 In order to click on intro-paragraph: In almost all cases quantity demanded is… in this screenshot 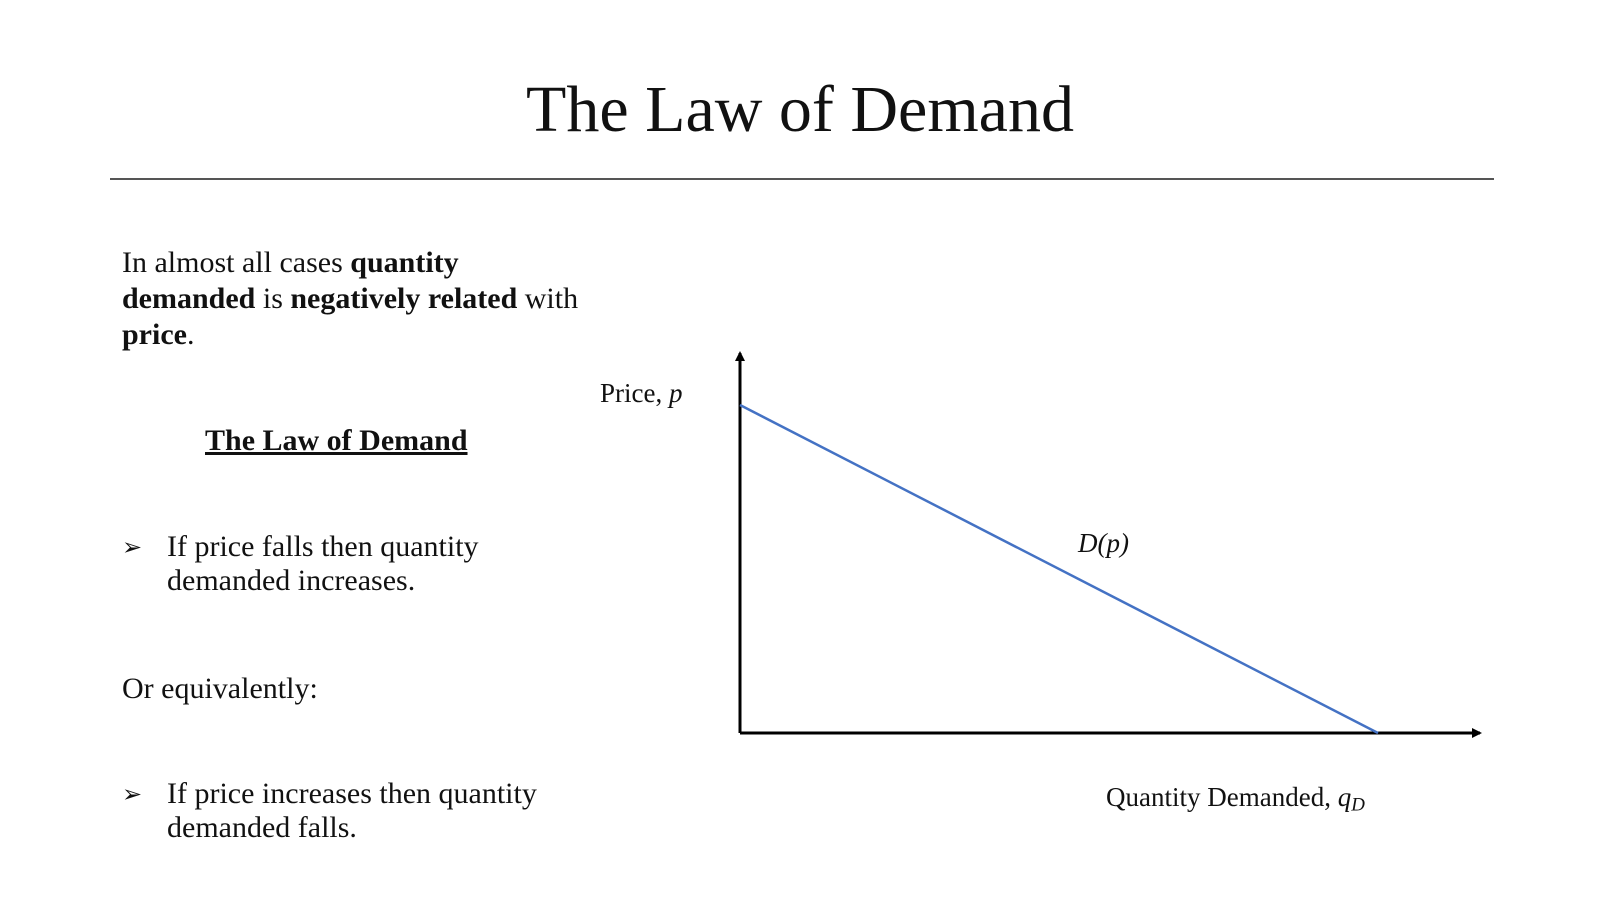, I will do `click(352, 299)`.